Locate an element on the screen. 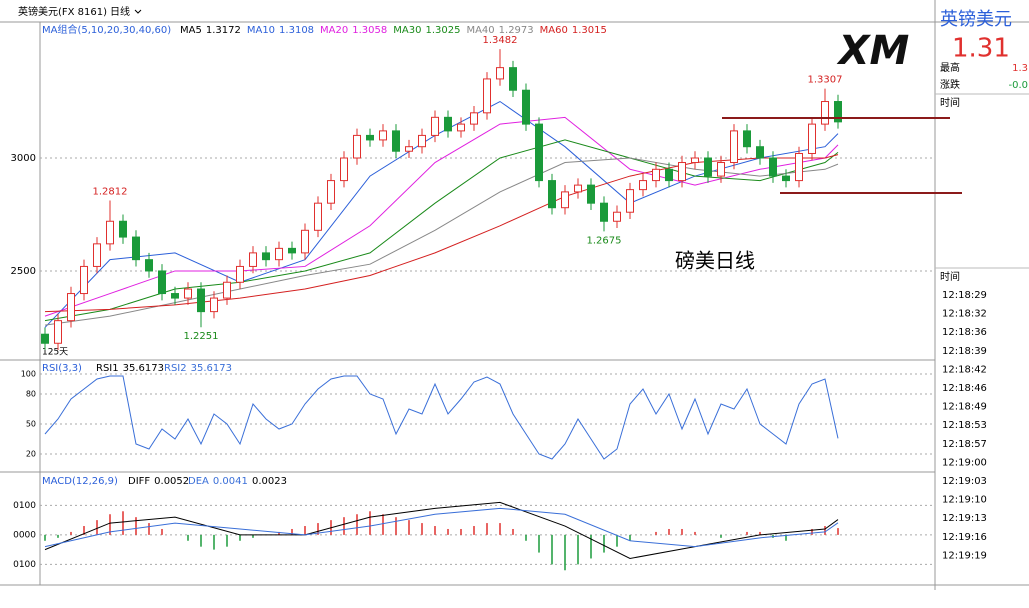 This screenshot has width=1029, height=608. time-row: 12:19:19 is located at coordinates (964, 555).